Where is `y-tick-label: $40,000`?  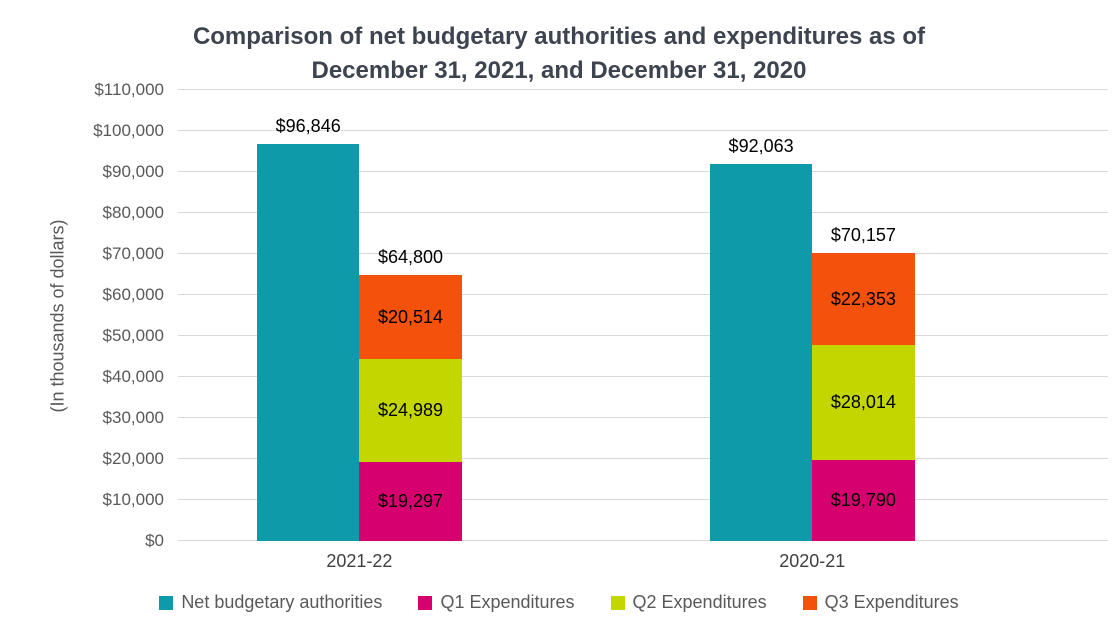 y-tick-label: $40,000 is located at coordinates (133, 376).